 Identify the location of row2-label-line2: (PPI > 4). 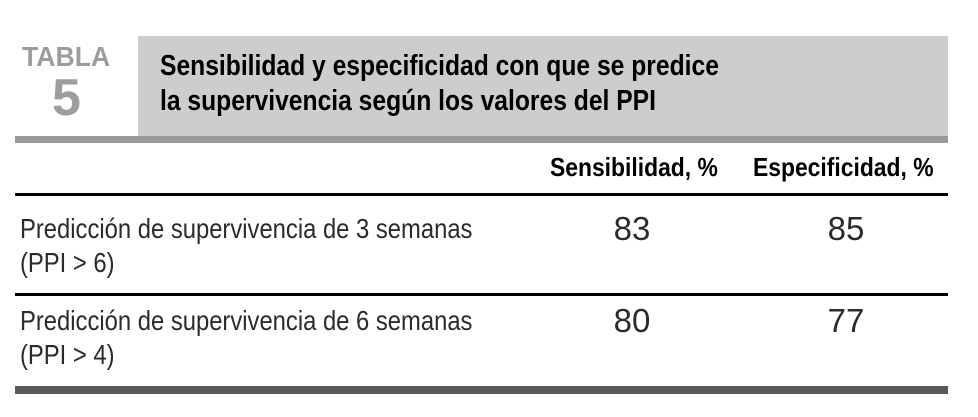
(67, 354).